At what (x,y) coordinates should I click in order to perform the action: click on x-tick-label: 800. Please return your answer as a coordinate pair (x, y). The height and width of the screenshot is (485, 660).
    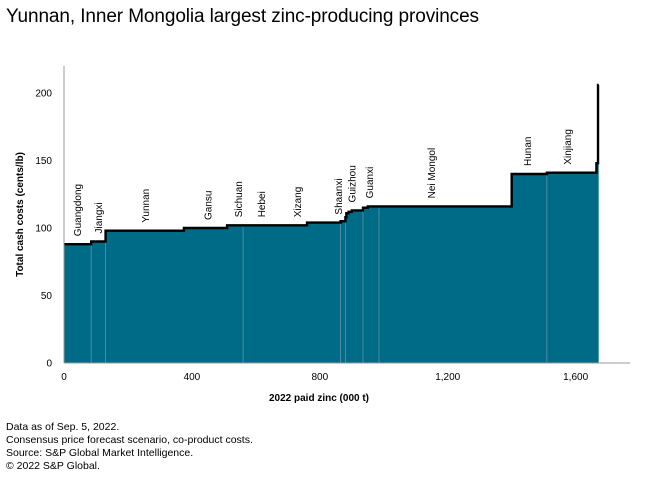
    Looking at the image, I should click on (319, 377).